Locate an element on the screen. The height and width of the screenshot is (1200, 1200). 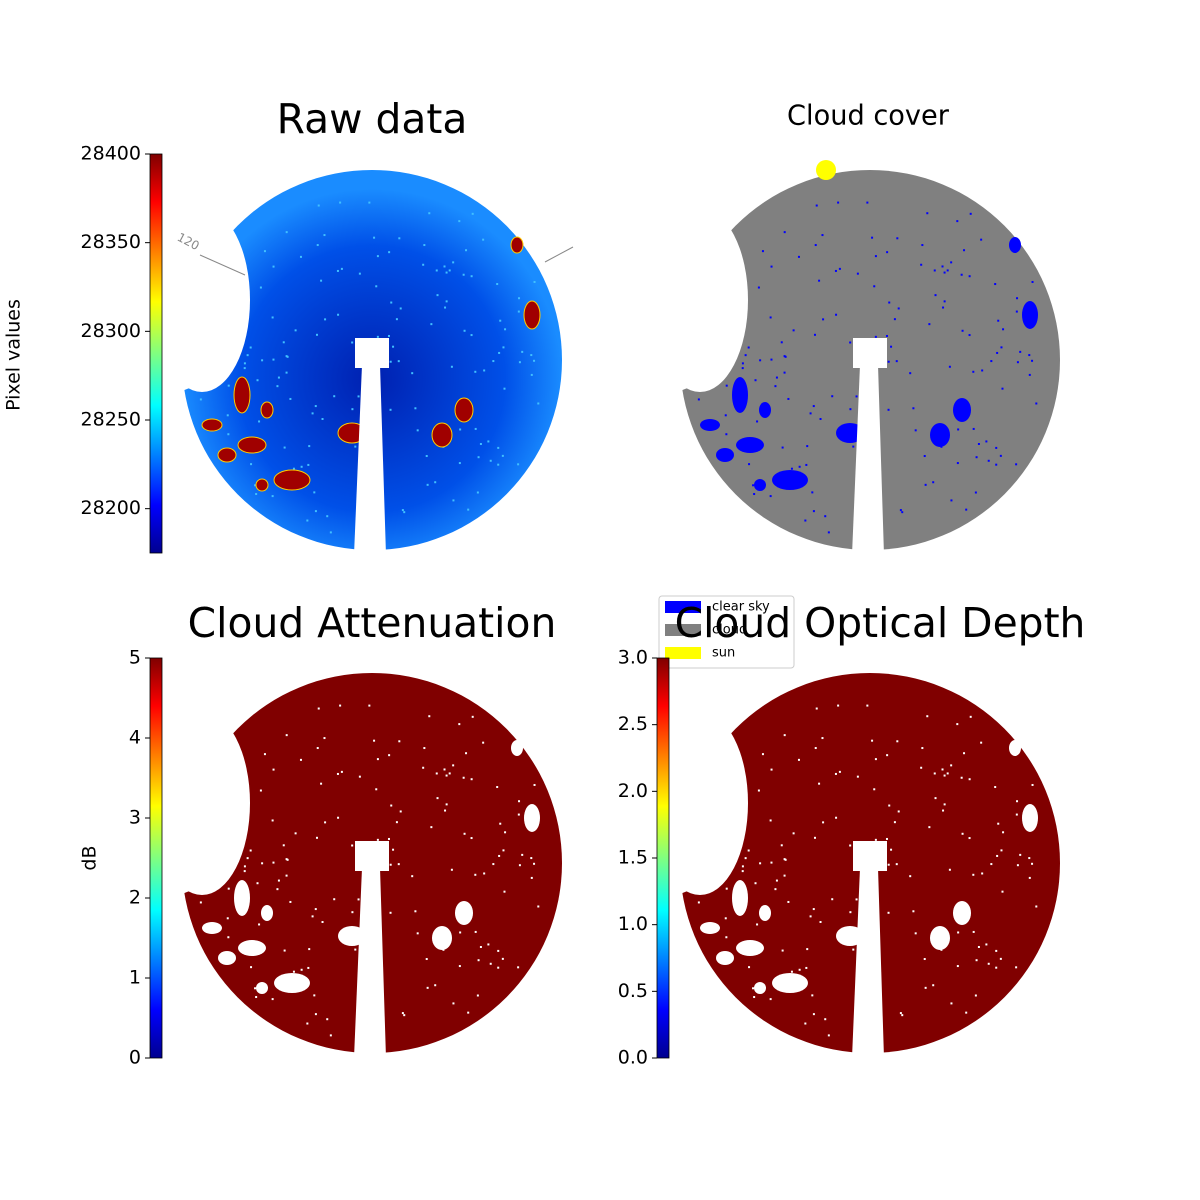
tick-label: 28350 is located at coordinates (111, 242).